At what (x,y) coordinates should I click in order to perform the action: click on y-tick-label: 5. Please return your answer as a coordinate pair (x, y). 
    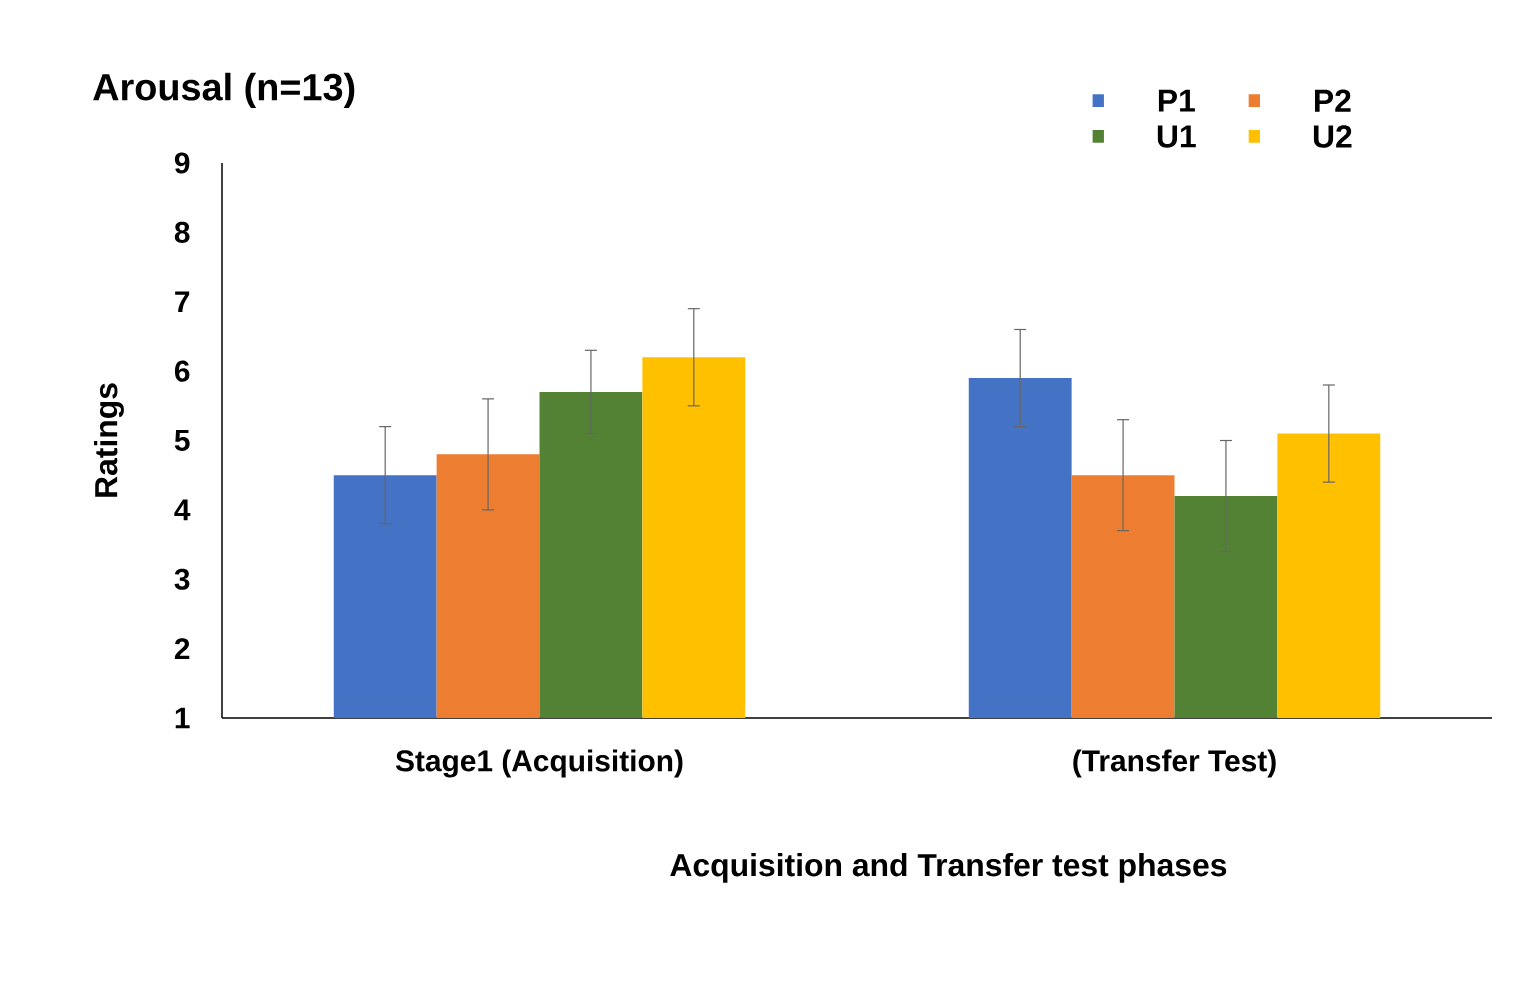
    Looking at the image, I should click on (182, 440).